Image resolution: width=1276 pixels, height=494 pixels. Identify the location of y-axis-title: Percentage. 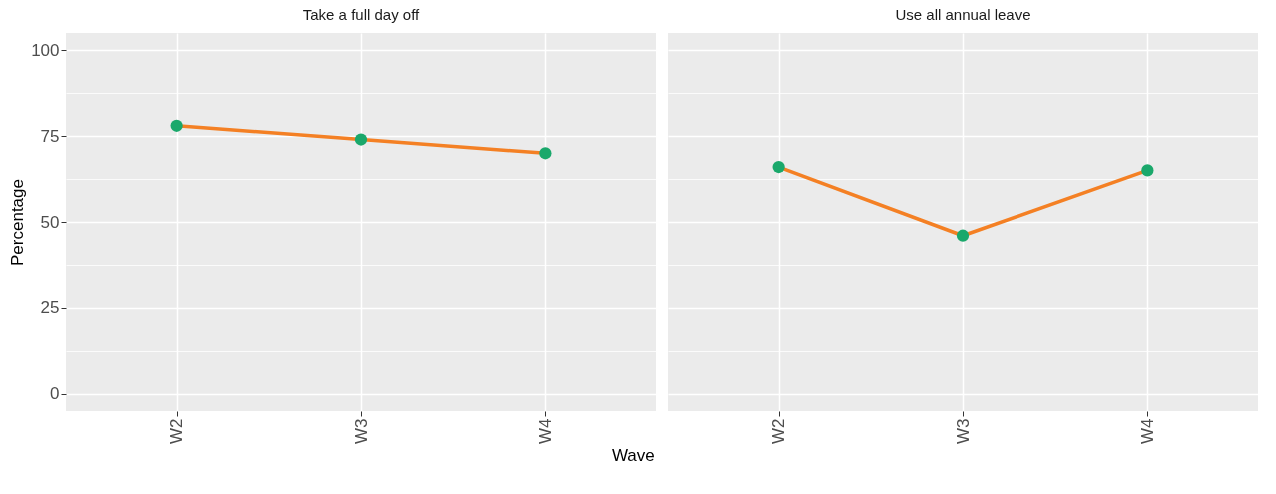
(18, 222).